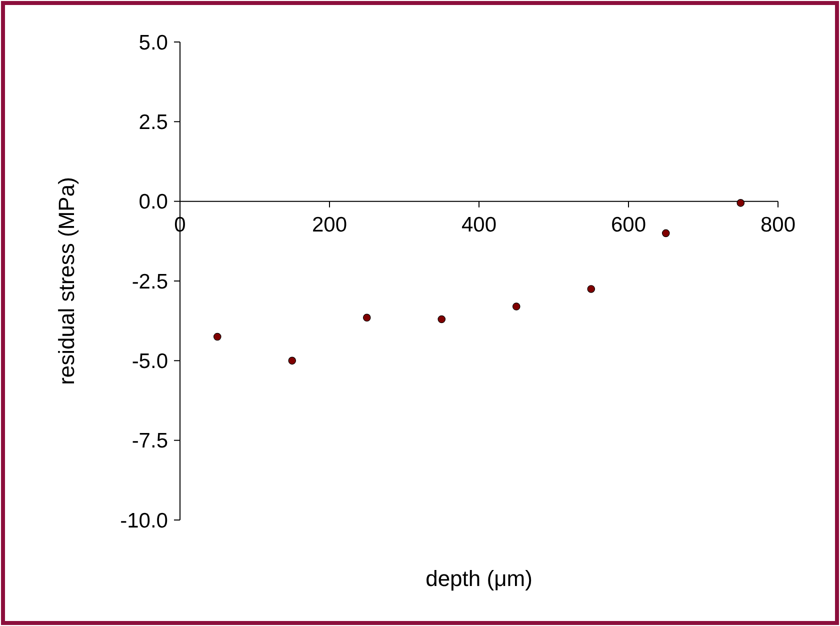  What do you see at coordinates (479, 578) in the screenshot?
I see `x-axis-title: depth (μm)` at bounding box center [479, 578].